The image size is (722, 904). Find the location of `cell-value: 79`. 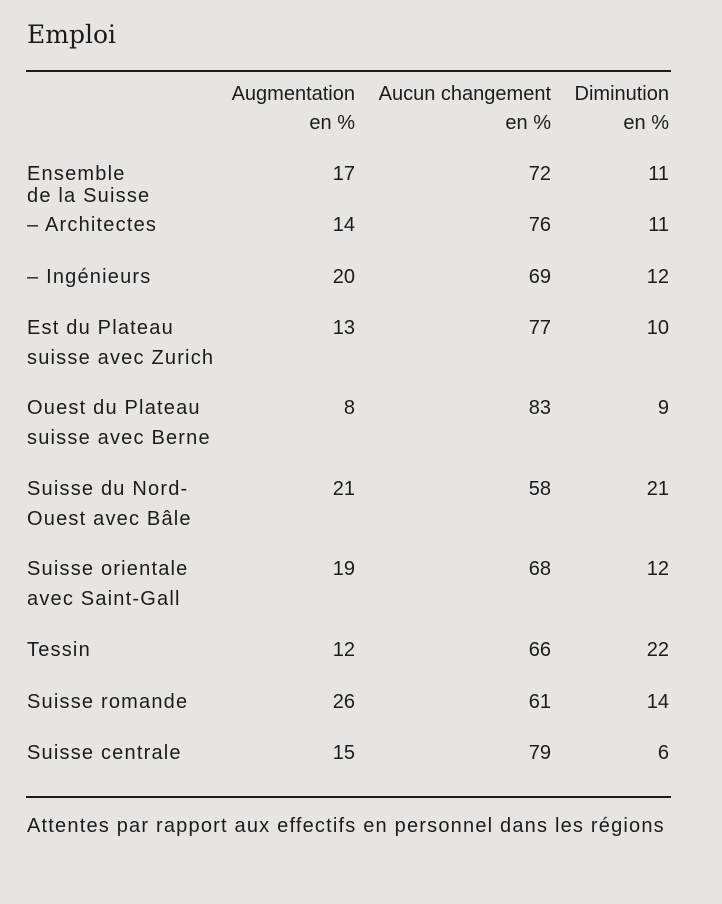

cell-value: 79 is located at coordinates (539, 753).